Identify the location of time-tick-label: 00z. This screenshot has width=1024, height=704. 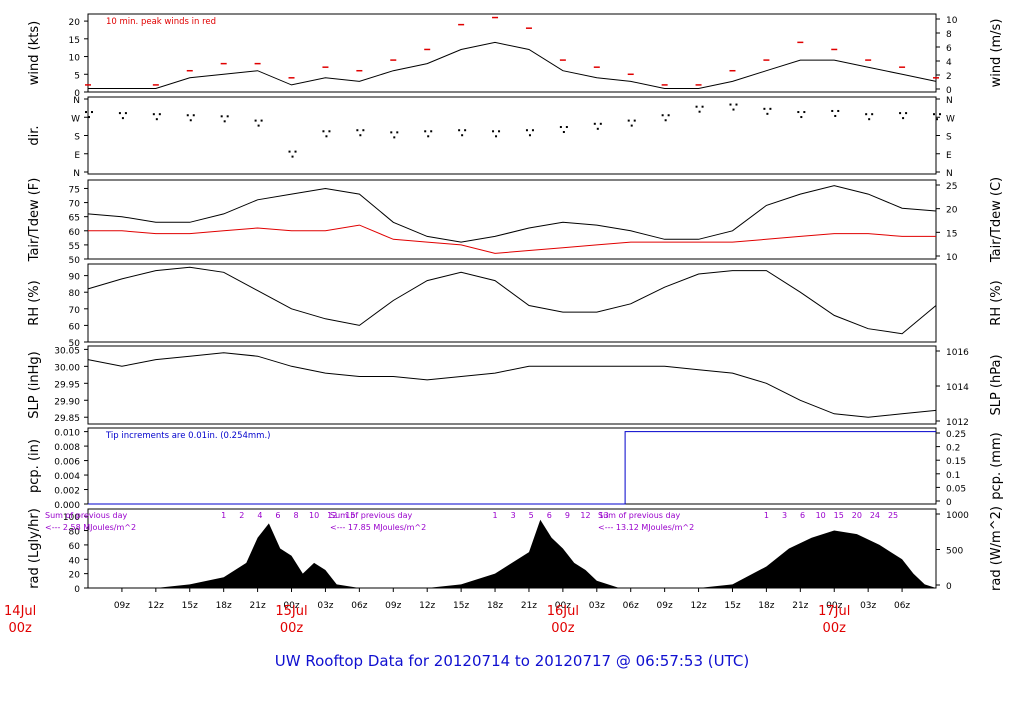
(291, 606).